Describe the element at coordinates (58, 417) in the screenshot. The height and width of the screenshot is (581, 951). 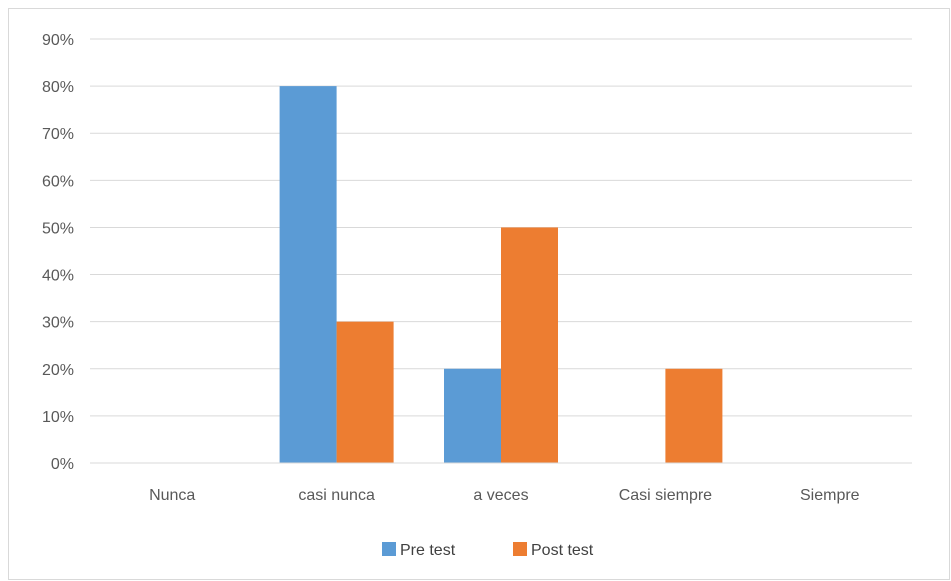
I see `y-tick-label: 10%` at that location.